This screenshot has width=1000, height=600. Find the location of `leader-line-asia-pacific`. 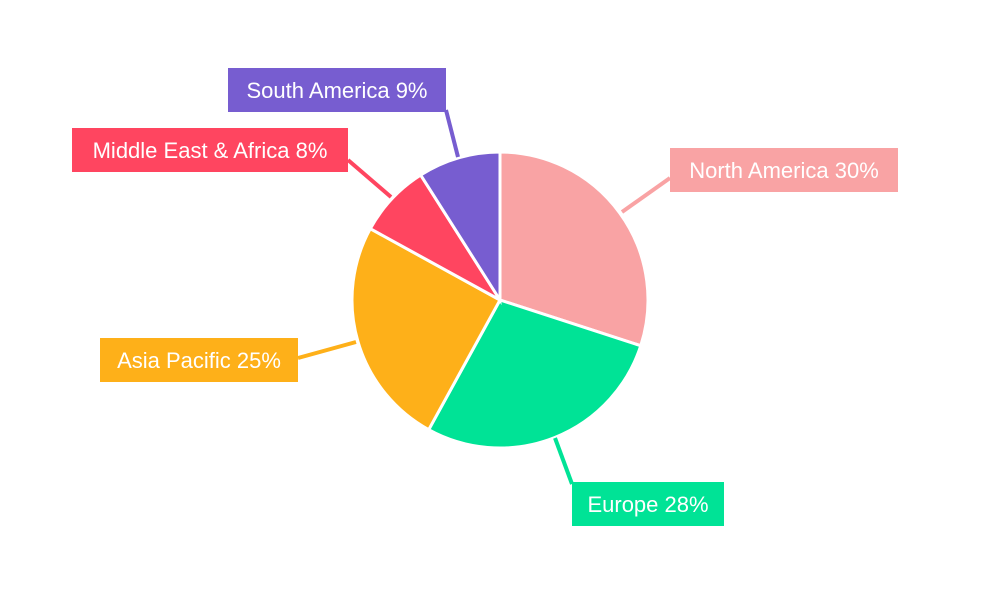

leader-line-asia-pacific is located at coordinates (327, 350).